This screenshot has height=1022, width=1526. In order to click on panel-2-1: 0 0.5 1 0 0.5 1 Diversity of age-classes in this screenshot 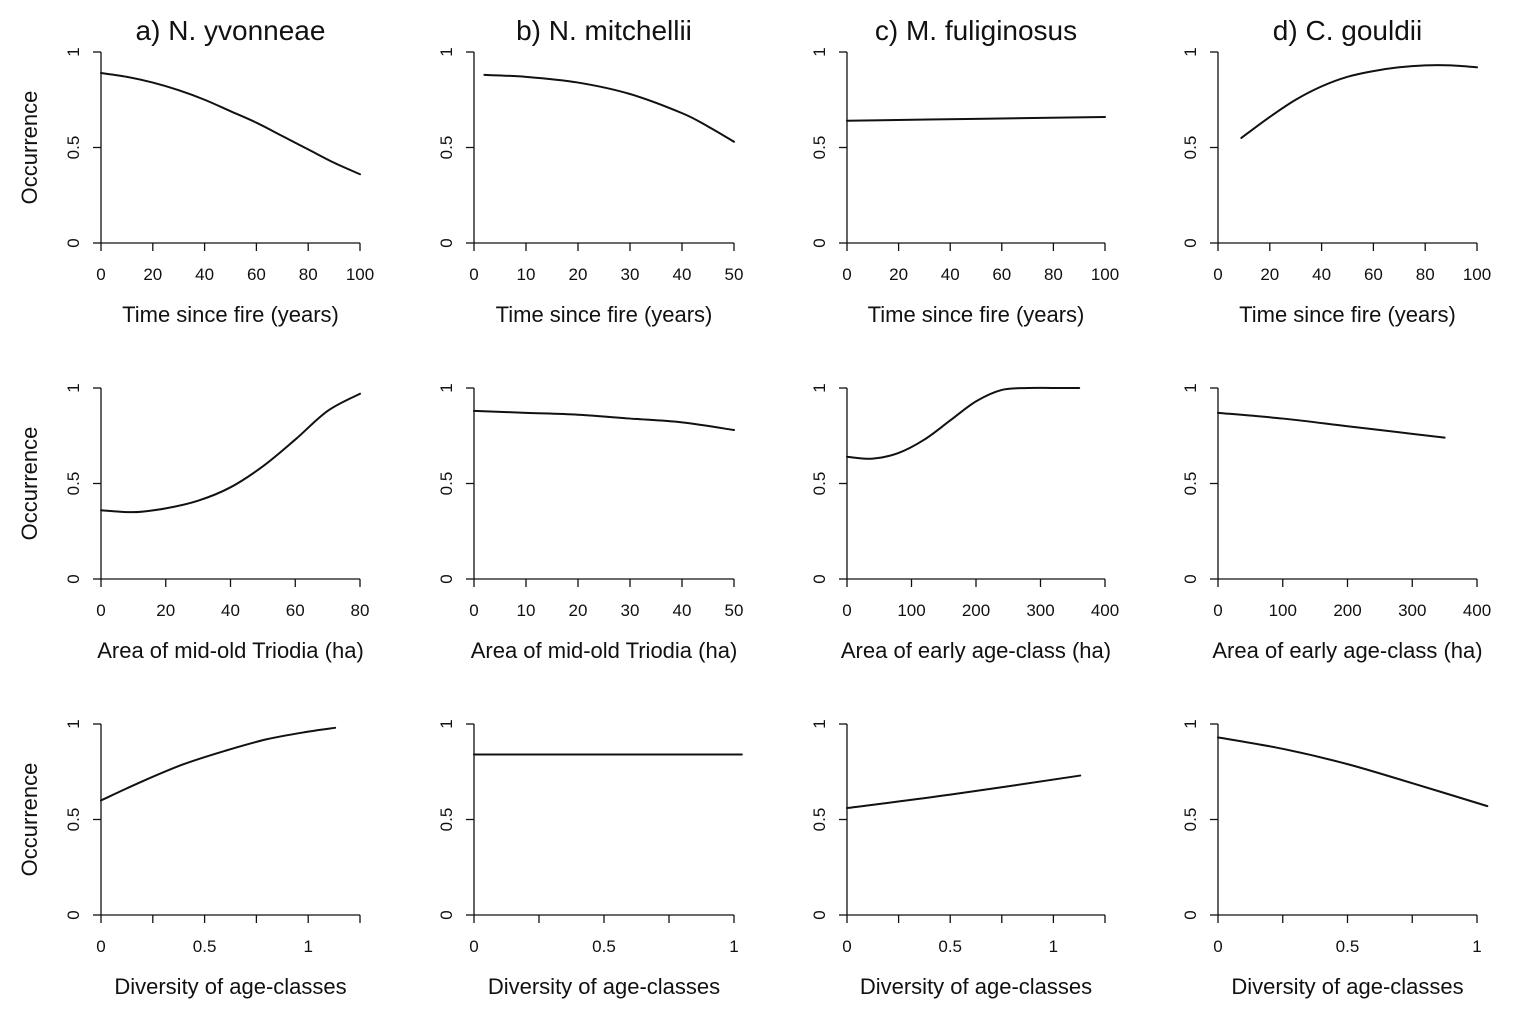, I will do `click(590, 859)`.